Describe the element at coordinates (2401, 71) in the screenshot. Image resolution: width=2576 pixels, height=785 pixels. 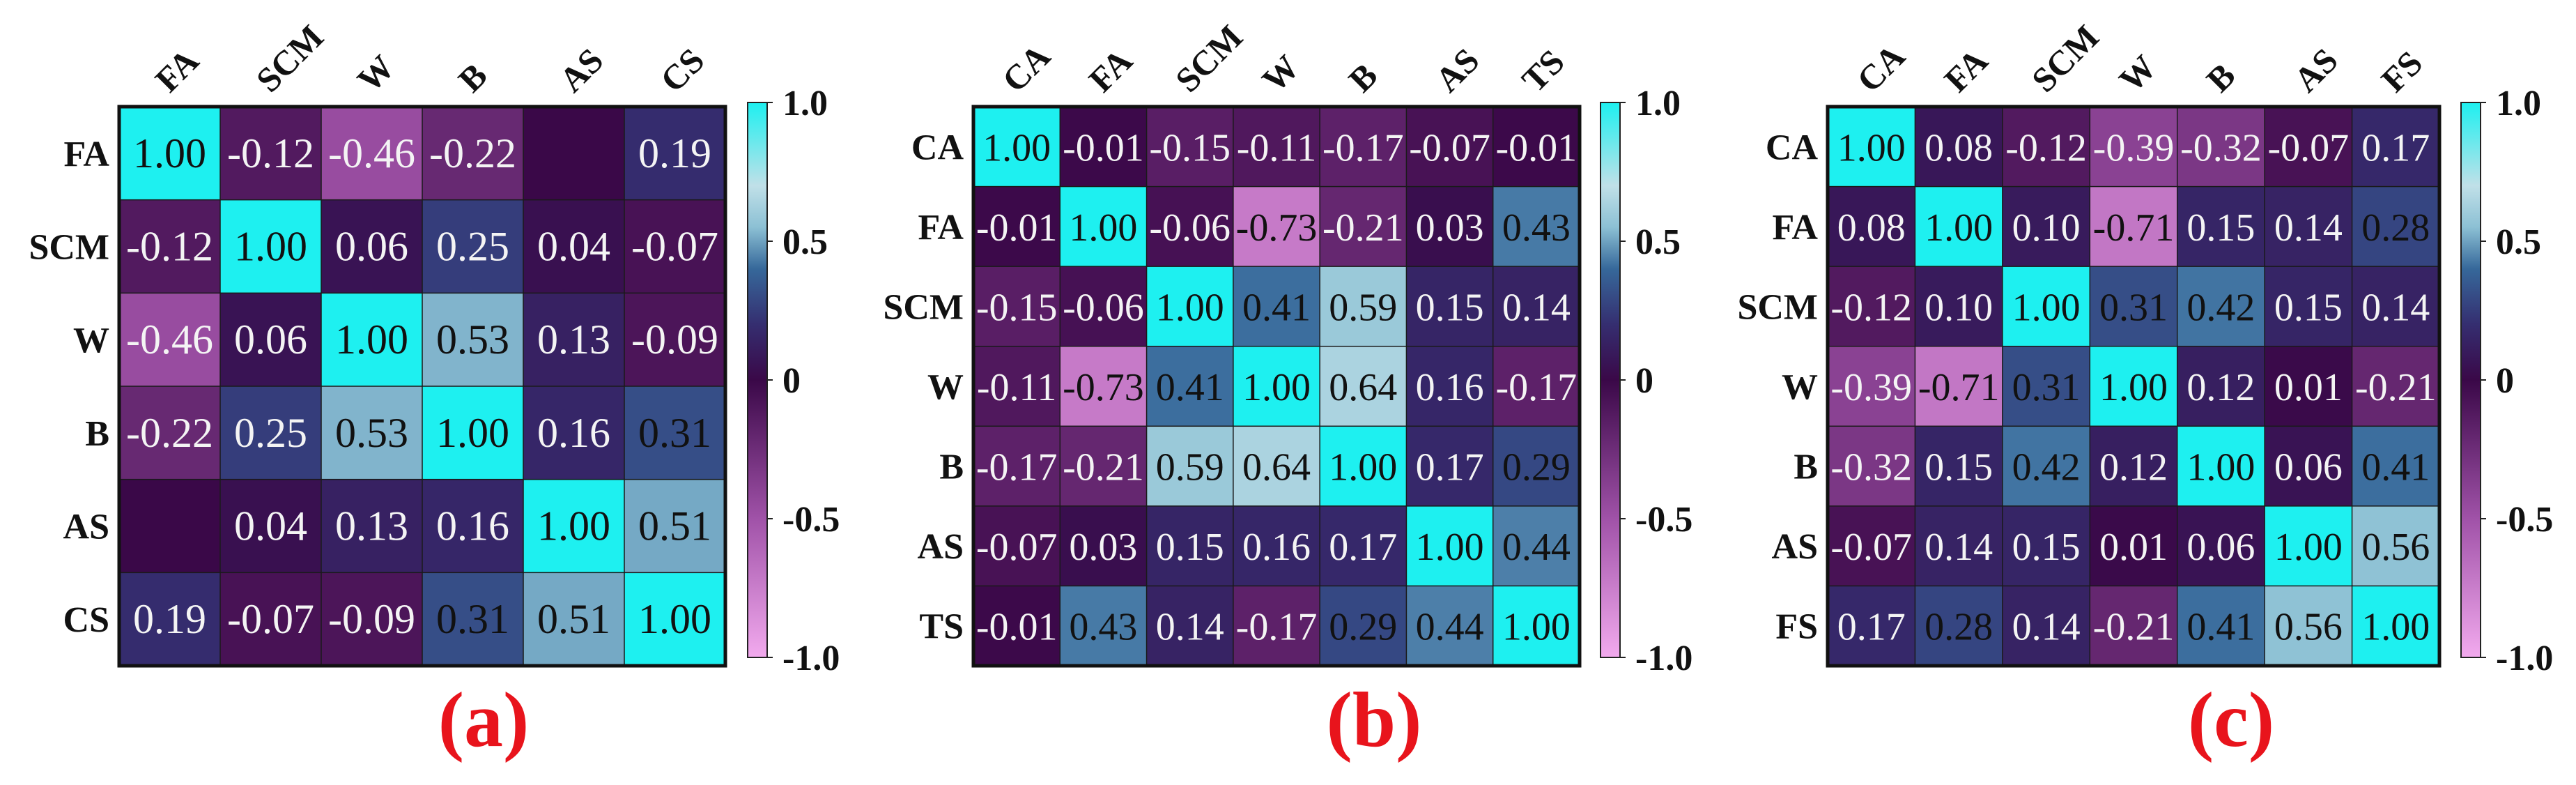
I see `column-label: FS` at that location.